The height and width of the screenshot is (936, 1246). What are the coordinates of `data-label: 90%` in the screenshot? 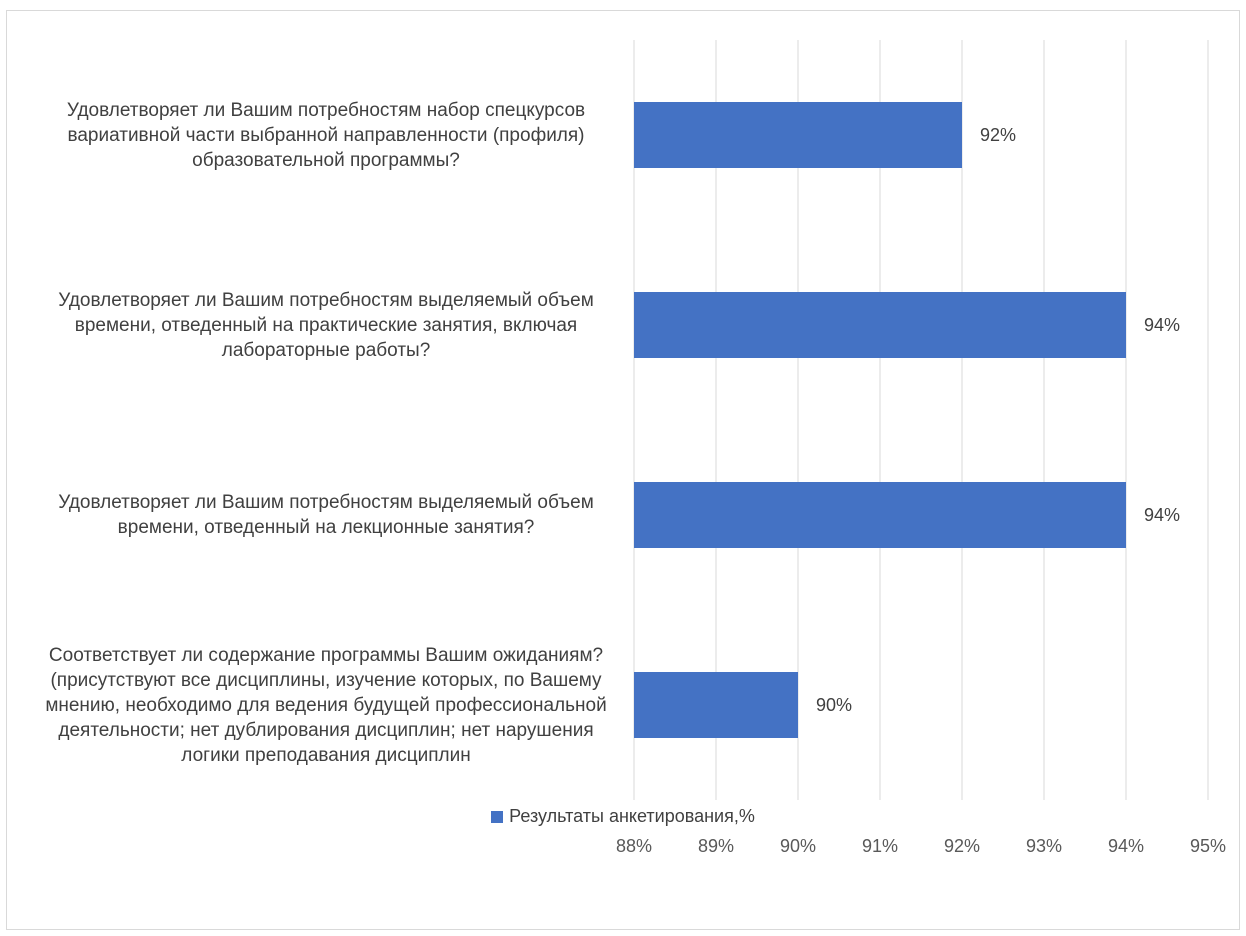 It's located at (834, 705).